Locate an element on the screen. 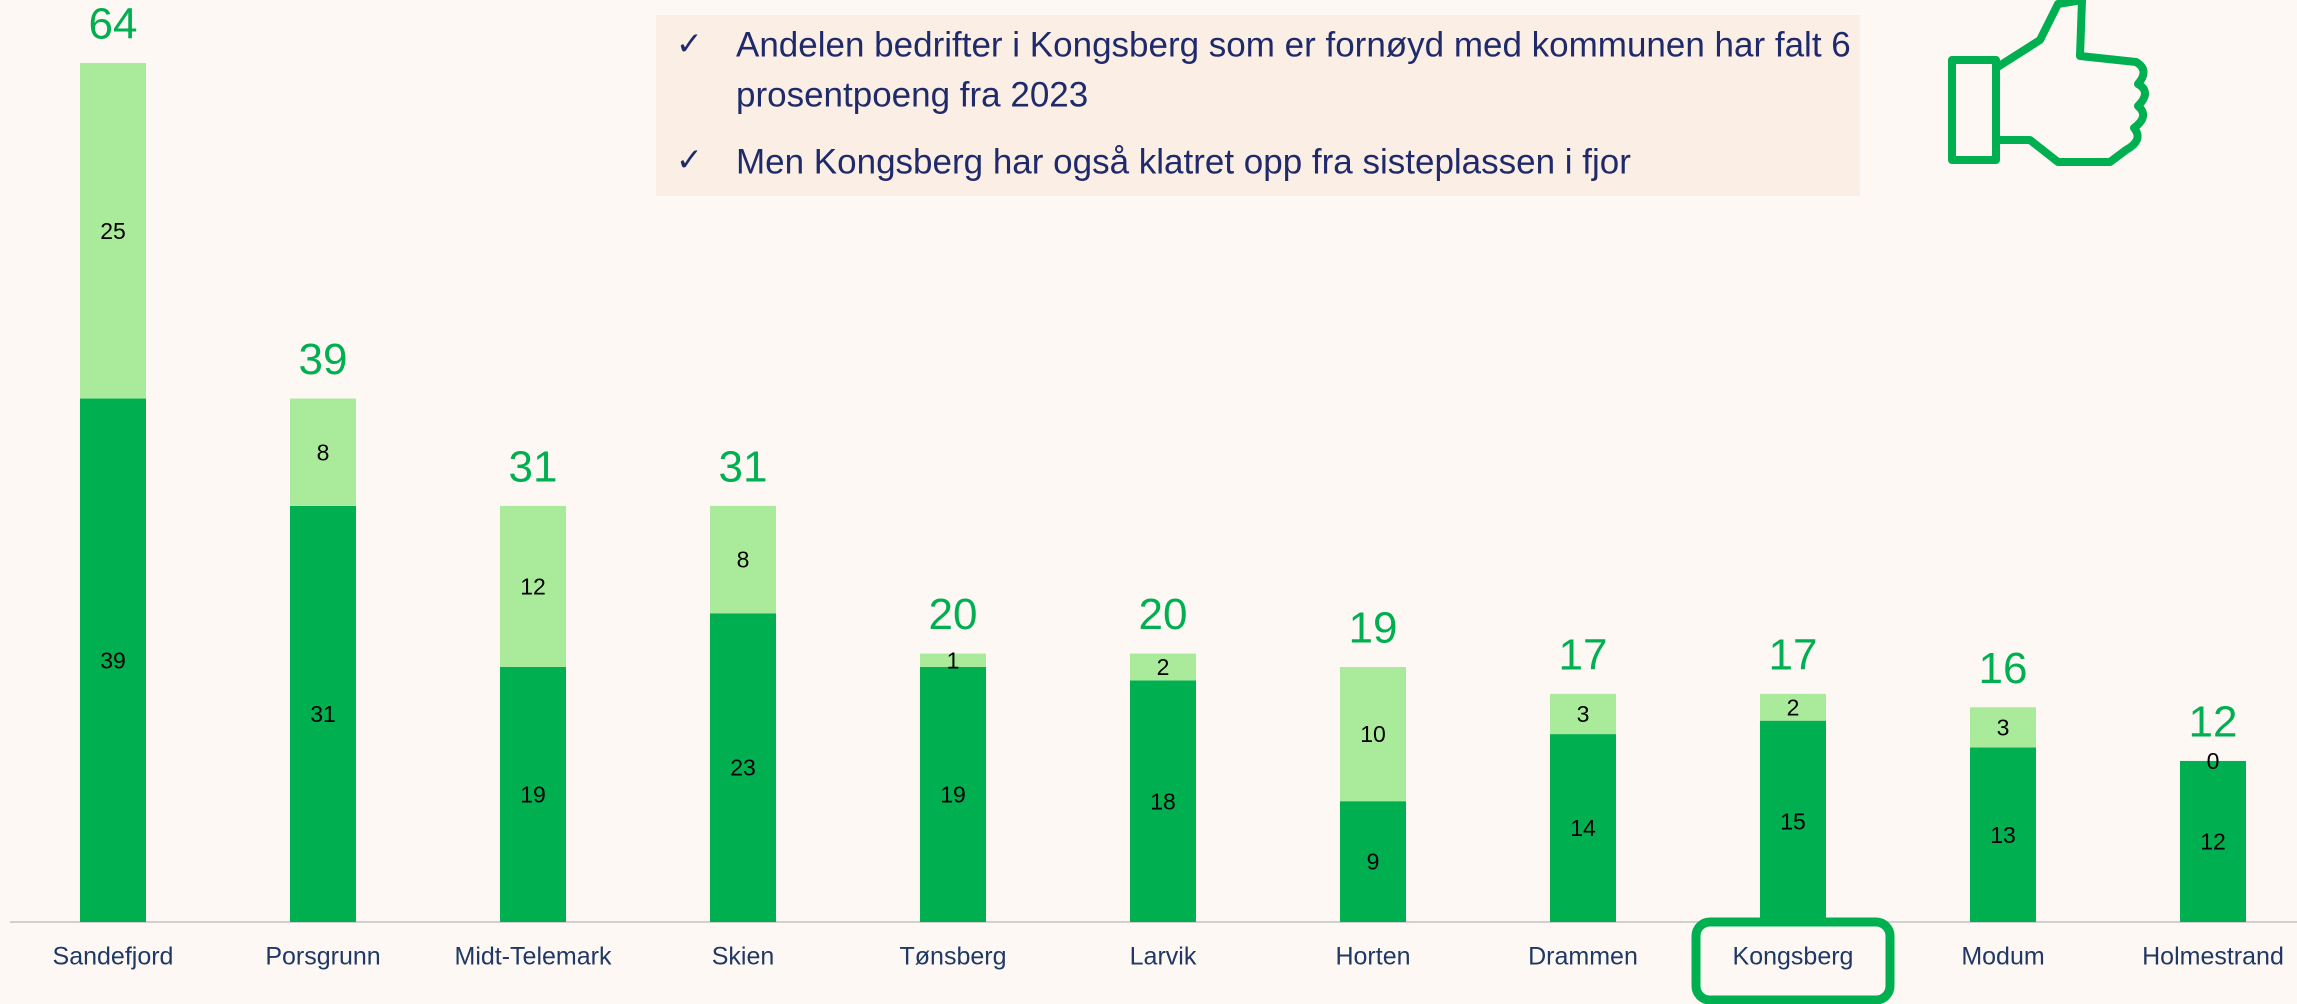 This screenshot has width=2297, height=1004. value-label: 9 is located at coordinates (1373, 862).